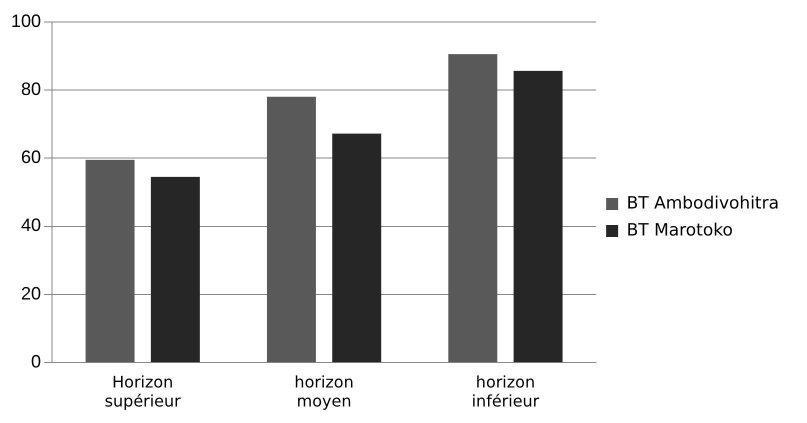  What do you see at coordinates (324, 391) in the screenshot?
I see `x-tick-label: horizon moyen` at bounding box center [324, 391].